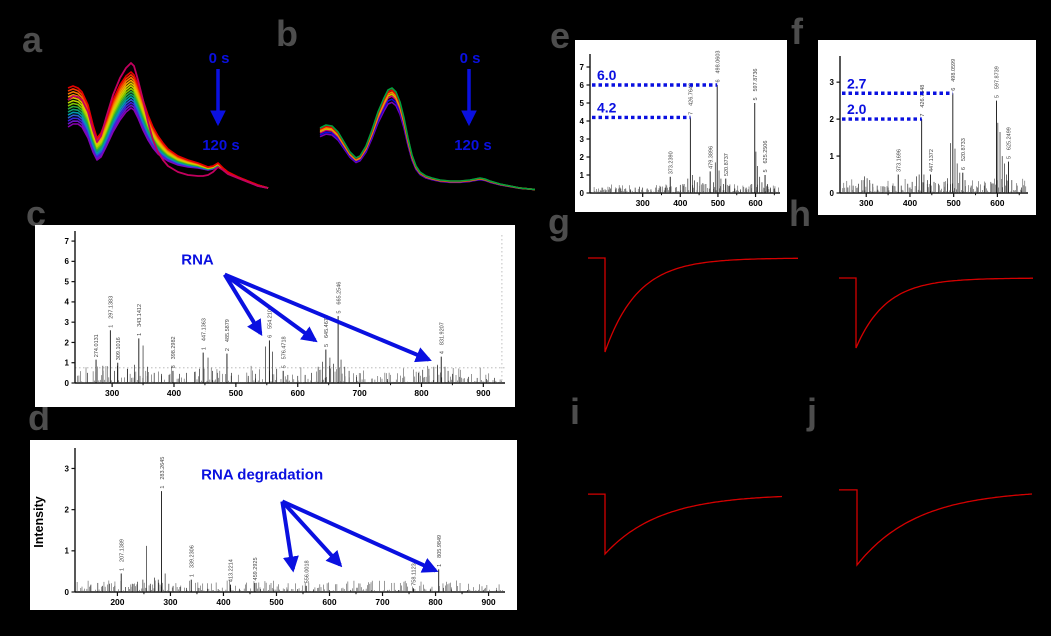 The width and height of the screenshot is (1051, 636). I want to click on svg-text: 597.8739, so click(998, 77).